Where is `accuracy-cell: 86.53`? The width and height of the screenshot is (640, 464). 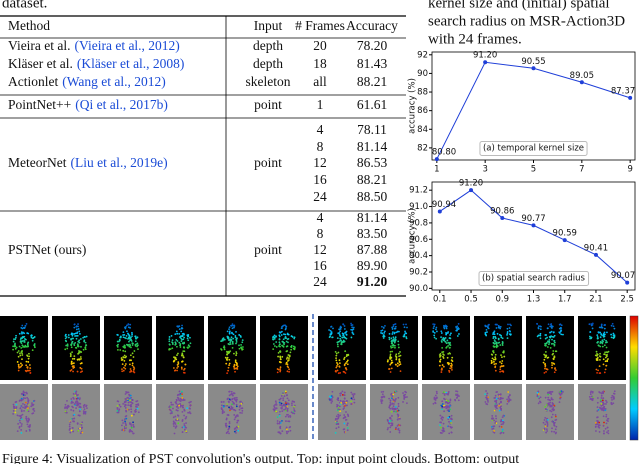
accuracy-cell: 86.53 is located at coordinates (372, 162).